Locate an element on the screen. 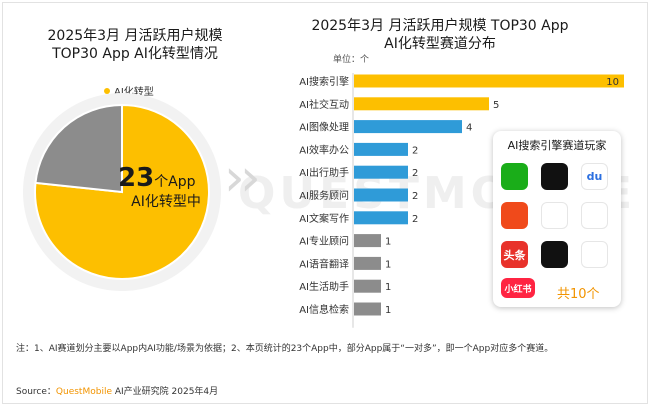 The image size is (650, 406). legend-dot-icon is located at coordinates (107, 90).